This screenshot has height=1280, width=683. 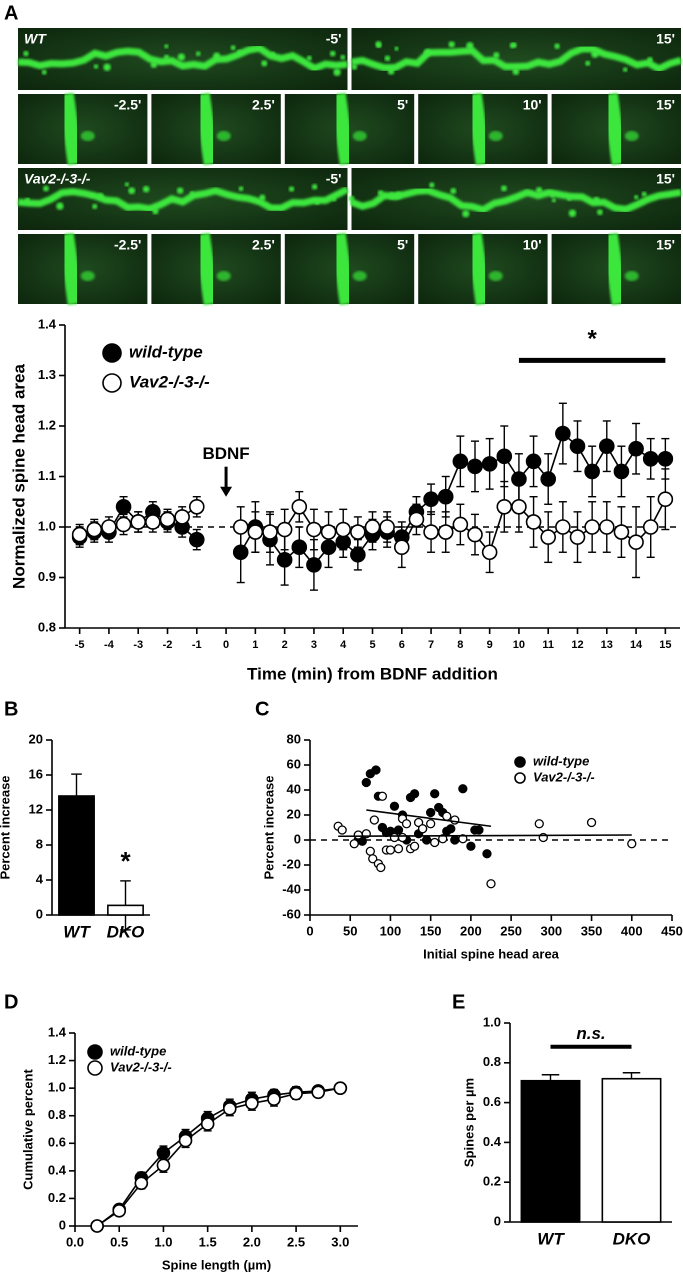 What do you see at coordinates (492, 1101) in the screenshot?
I see `y-tick-label: 0.6` at bounding box center [492, 1101].